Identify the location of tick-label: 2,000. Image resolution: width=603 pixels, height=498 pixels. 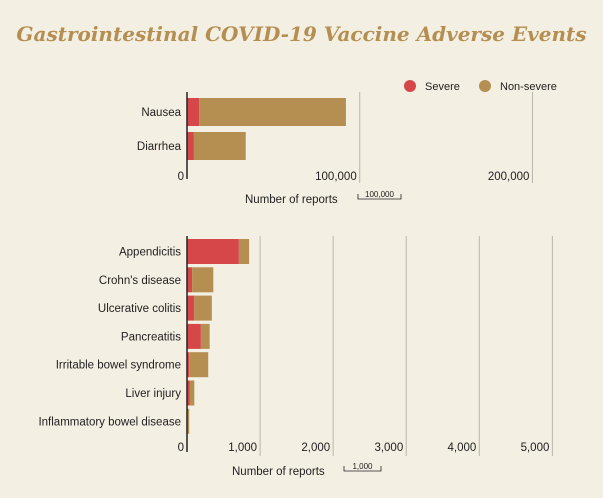
(315, 448).